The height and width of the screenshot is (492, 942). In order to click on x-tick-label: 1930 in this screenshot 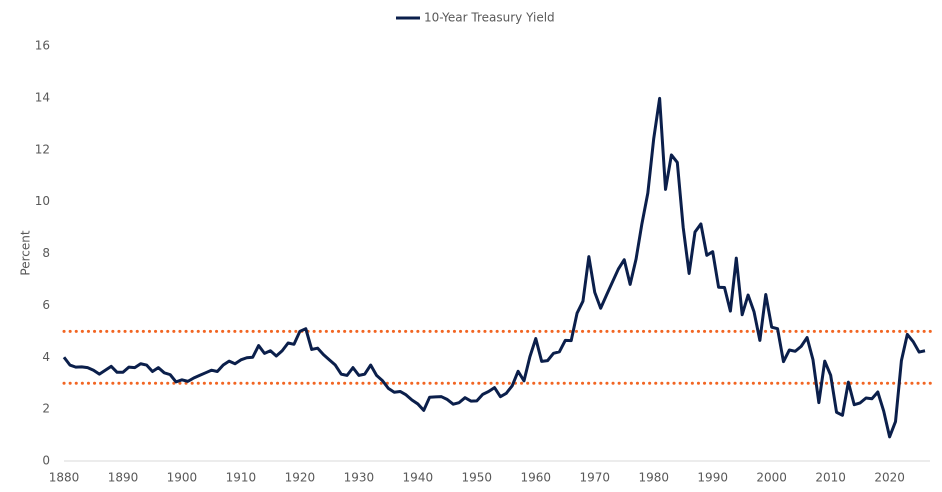, I will do `click(359, 478)`.